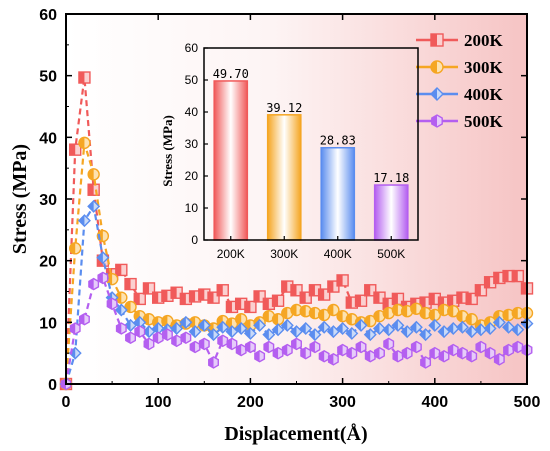  What do you see at coordinates (330, 287) in the screenshot?
I see `data-point-200K-29-half` at bounding box center [330, 287].